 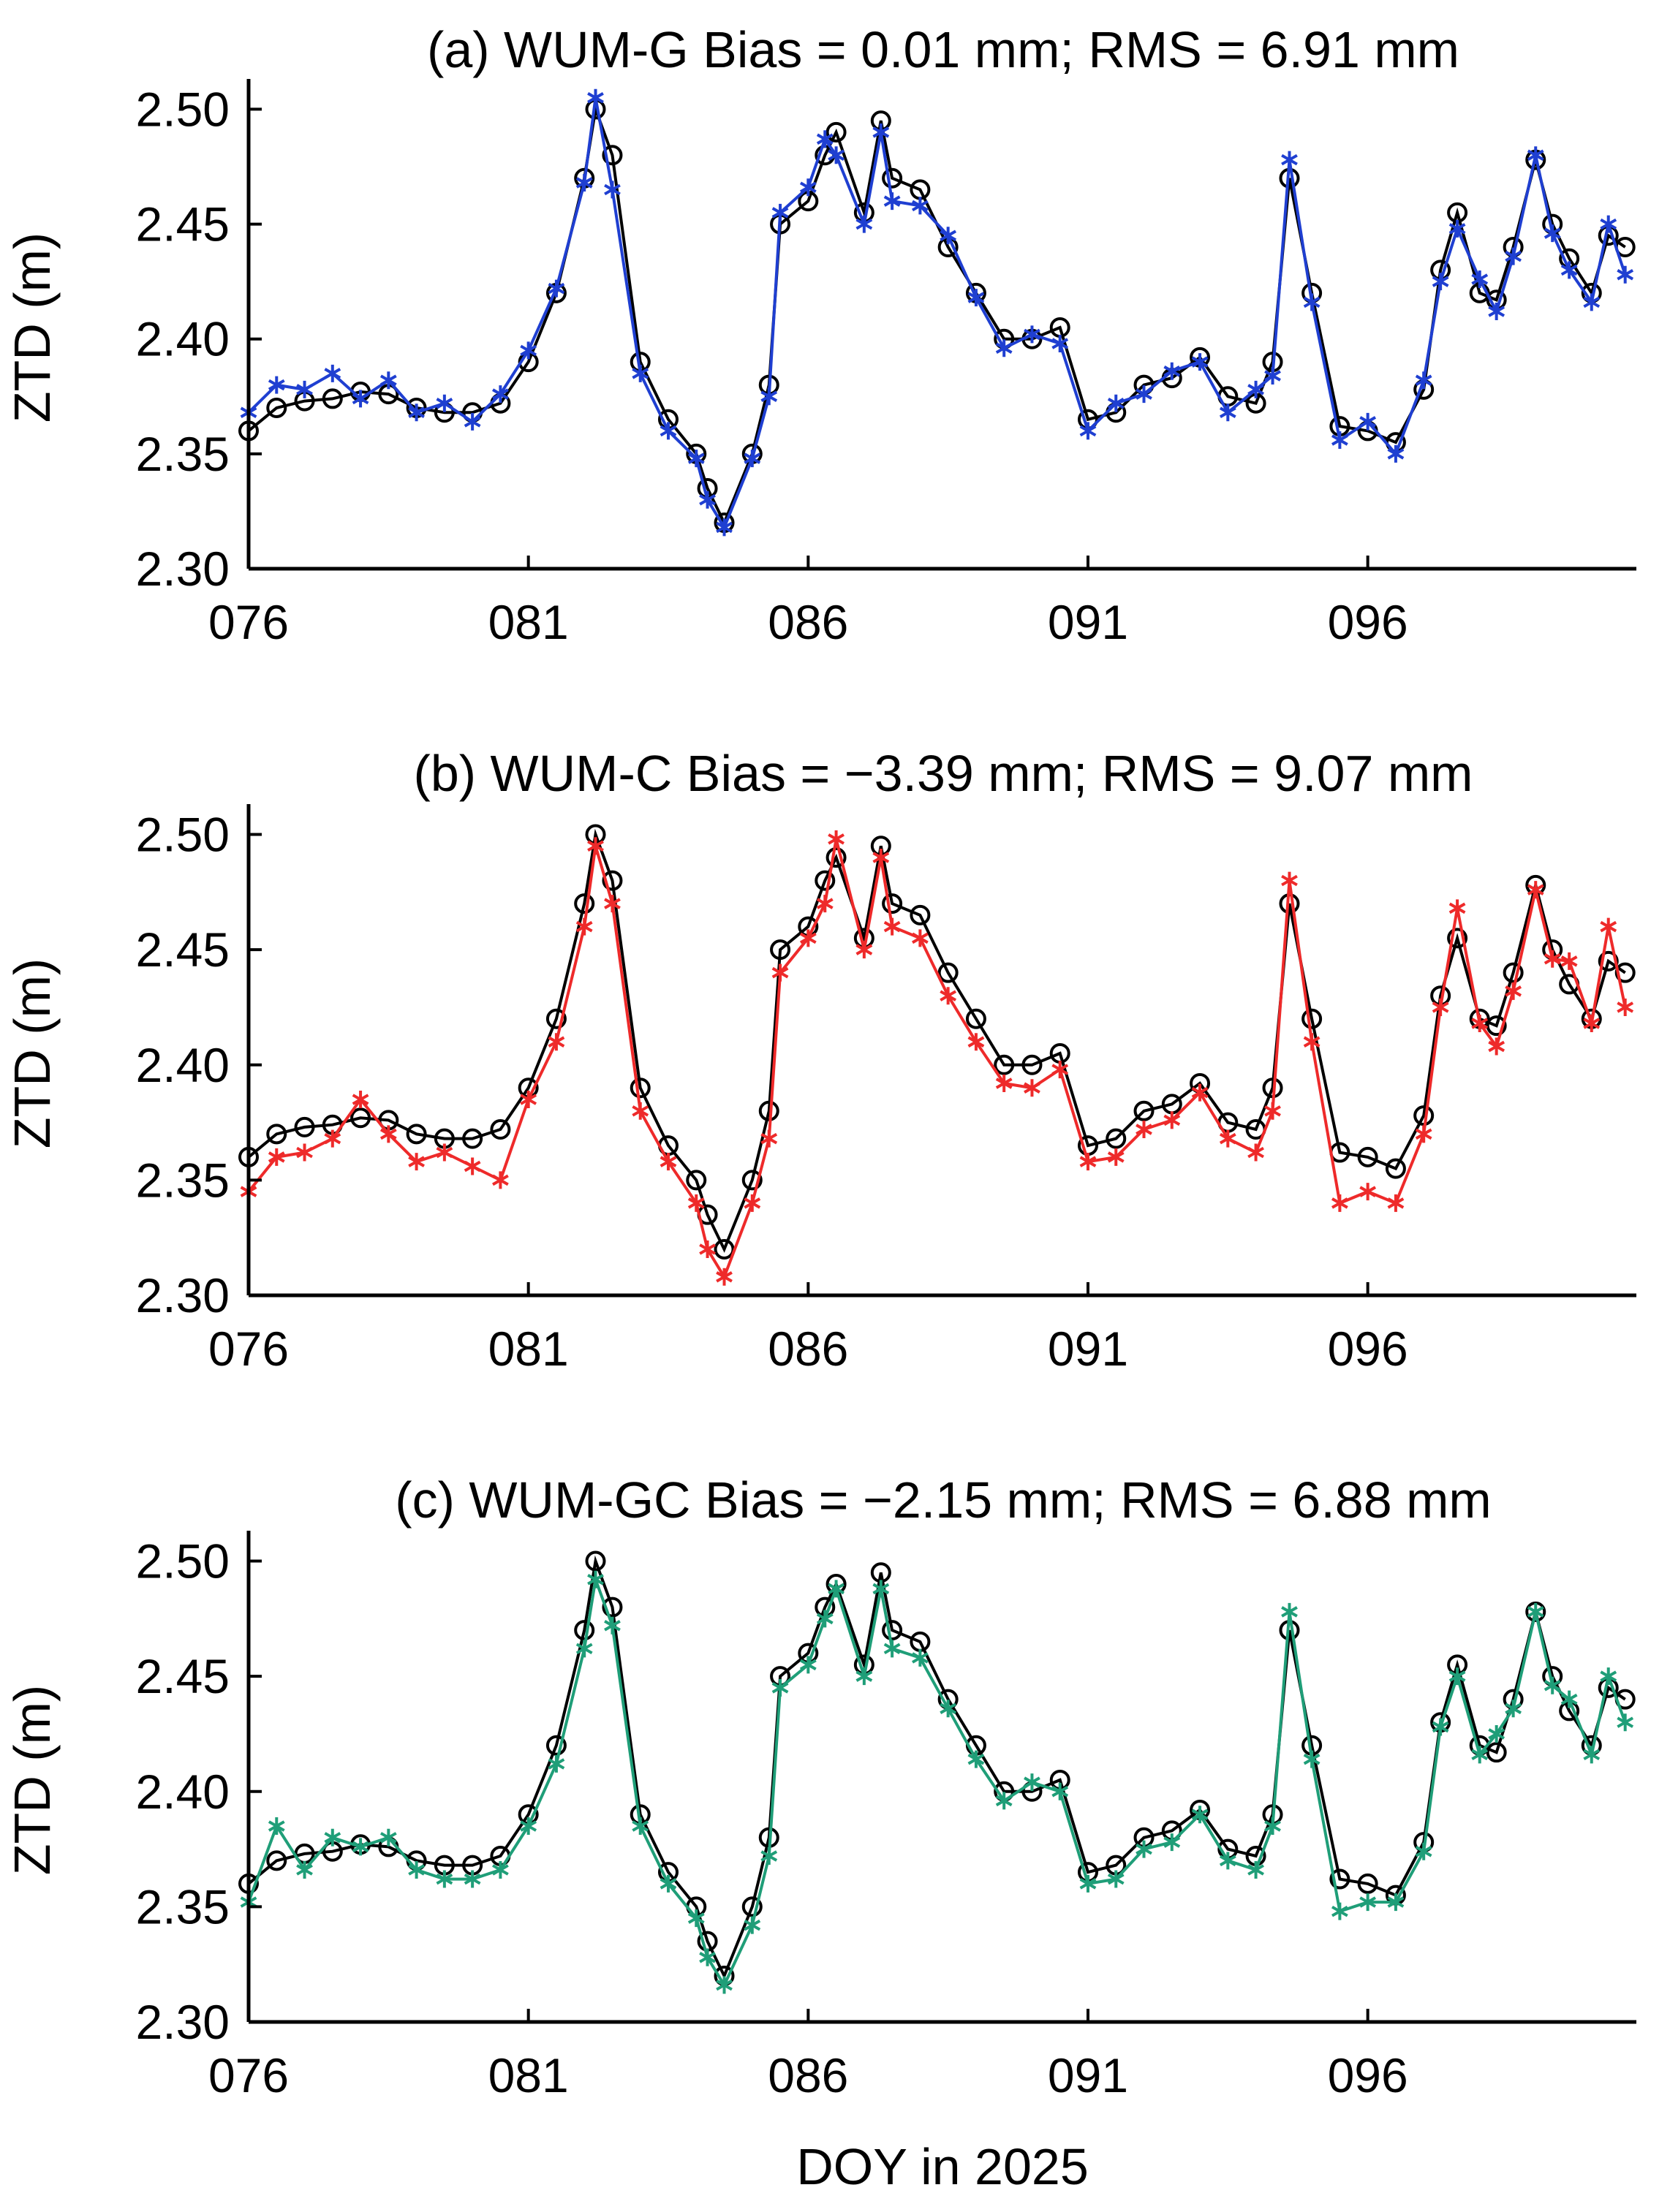 What do you see at coordinates (183, 1065) in the screenshot?
I see `y-tick-label: 2.40` at bounding box center [183, 1065].